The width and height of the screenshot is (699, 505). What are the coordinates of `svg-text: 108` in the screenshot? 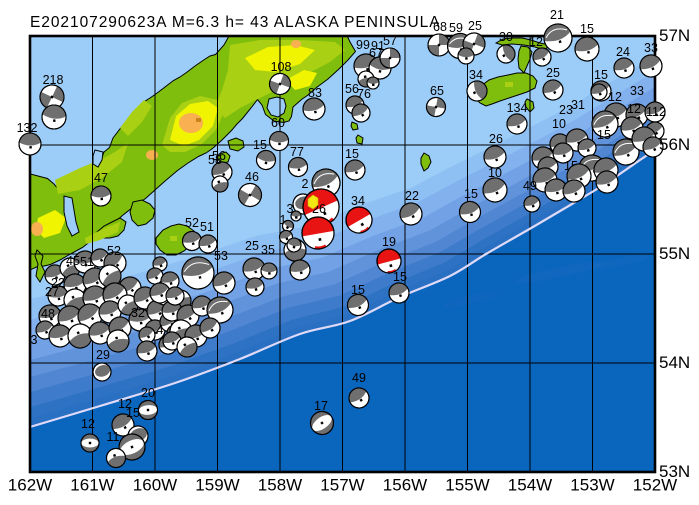 It's located at (281, 67).